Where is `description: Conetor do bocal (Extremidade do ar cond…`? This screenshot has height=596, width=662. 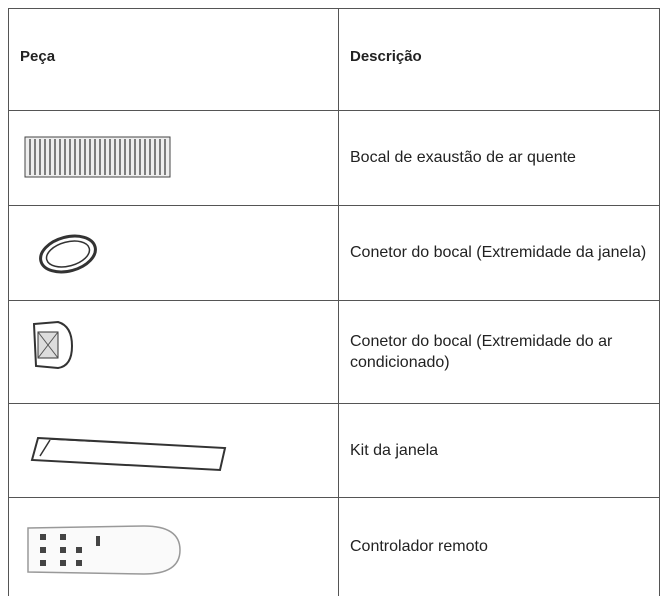
description: Conetor do bocal (Extremidade do ar cond… is located at coordinates (481, 351).